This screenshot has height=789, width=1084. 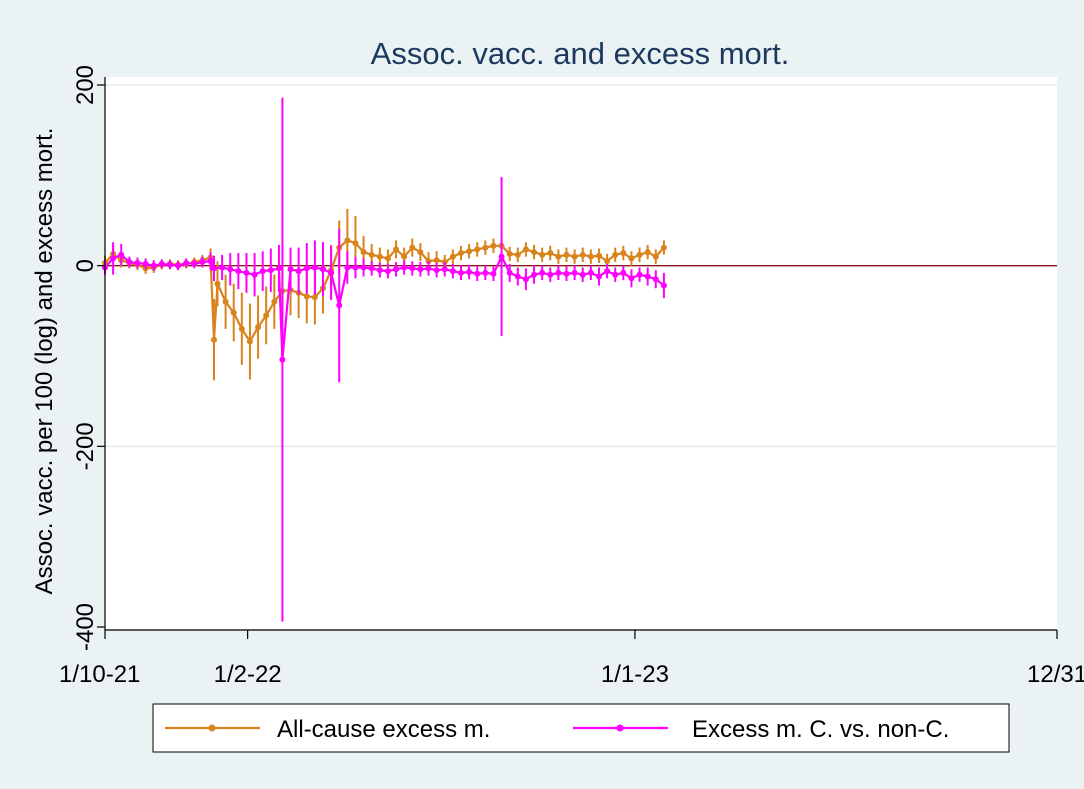 I want to click on y-tick-label: -400, so click(x=85, y=627).